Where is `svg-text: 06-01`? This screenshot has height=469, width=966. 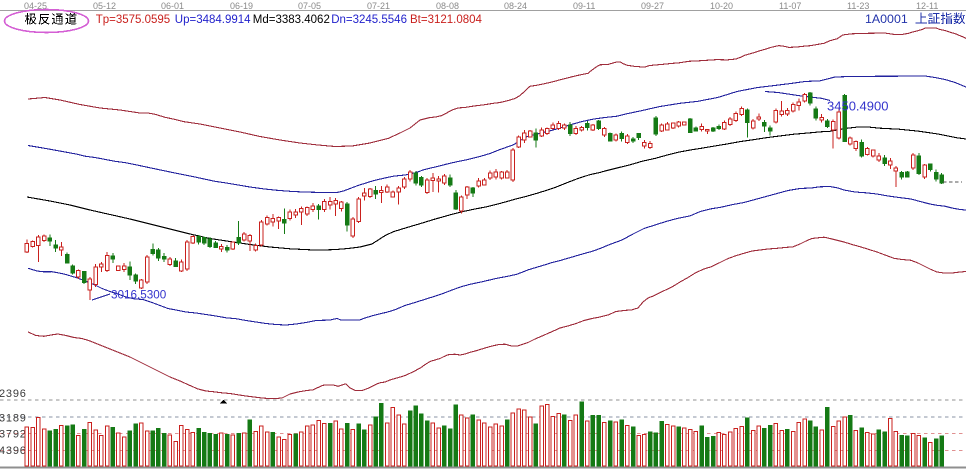 svg-text: 06-01 is located at coordinates (172, 6).